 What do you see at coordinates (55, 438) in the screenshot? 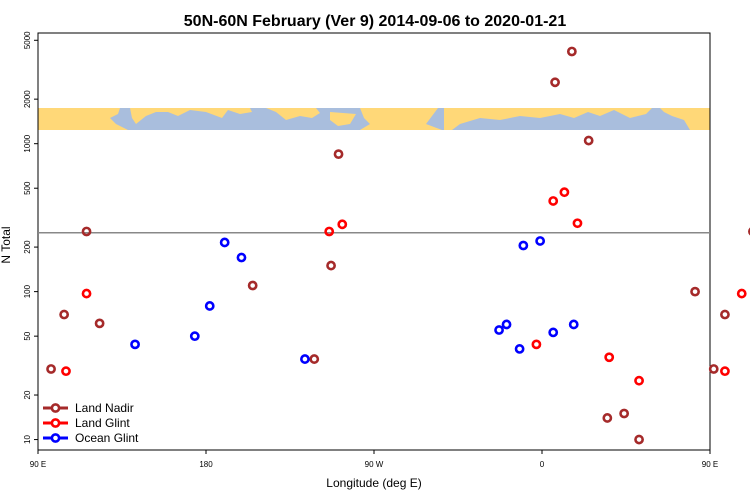
I see `legend-marker-ocean-glint` at bounding box center [55, 438].